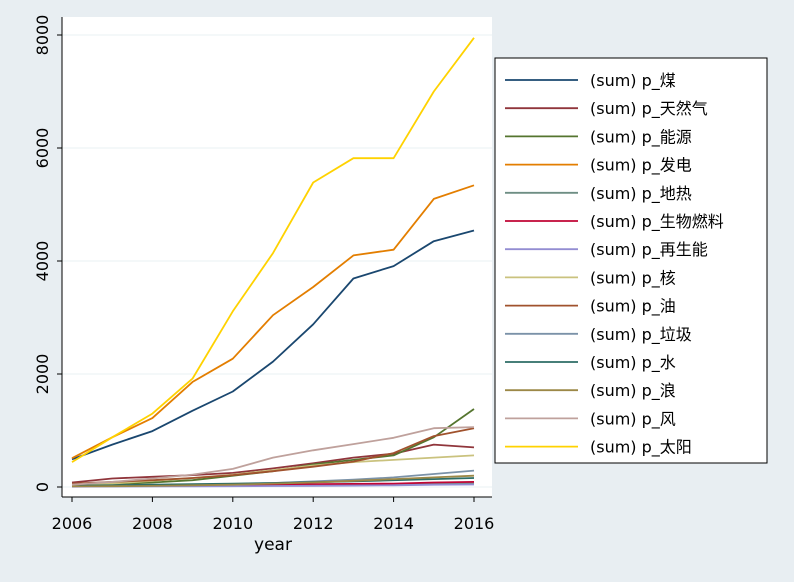 This screenshot has width=794, height=582. Describe the element at coordinates (393, 523) in the screenshot. I see `x-tick-label: 2014` at that location.